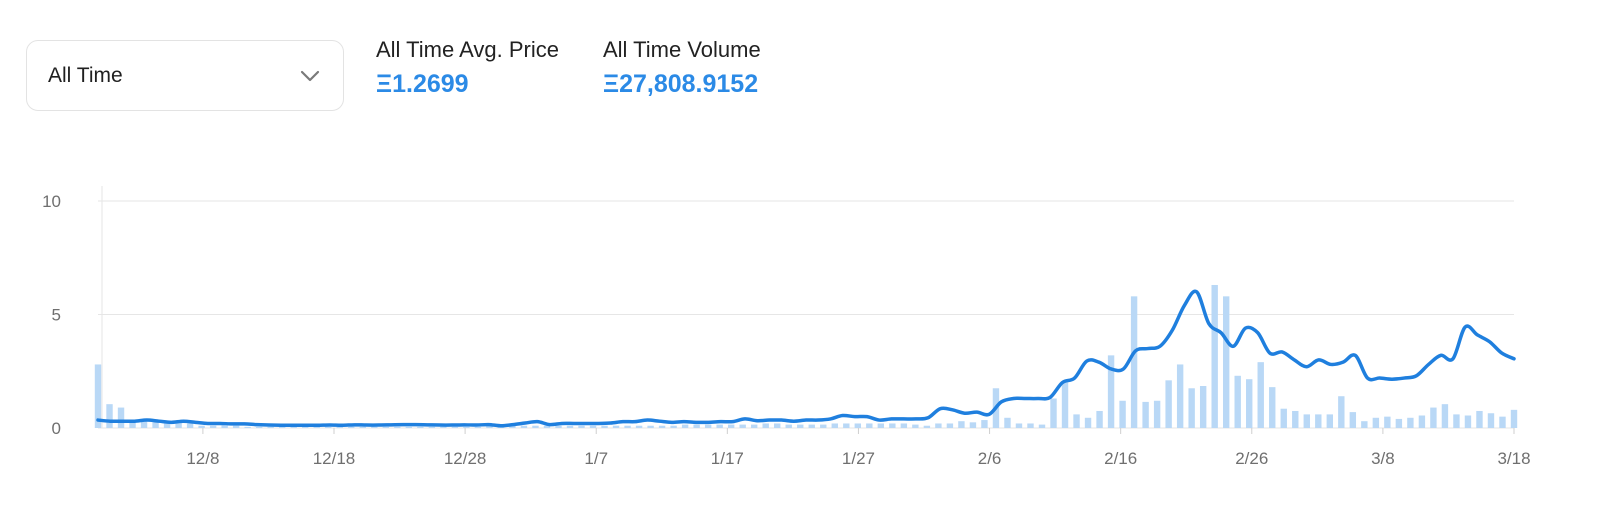 This screenshot has height=529, width=1600. What do you see at coordinates (682, 69) in the screenshot?
I see `volume-stat: All Time Volume Ξ27,808.9152` at bounding box center [682, 69].